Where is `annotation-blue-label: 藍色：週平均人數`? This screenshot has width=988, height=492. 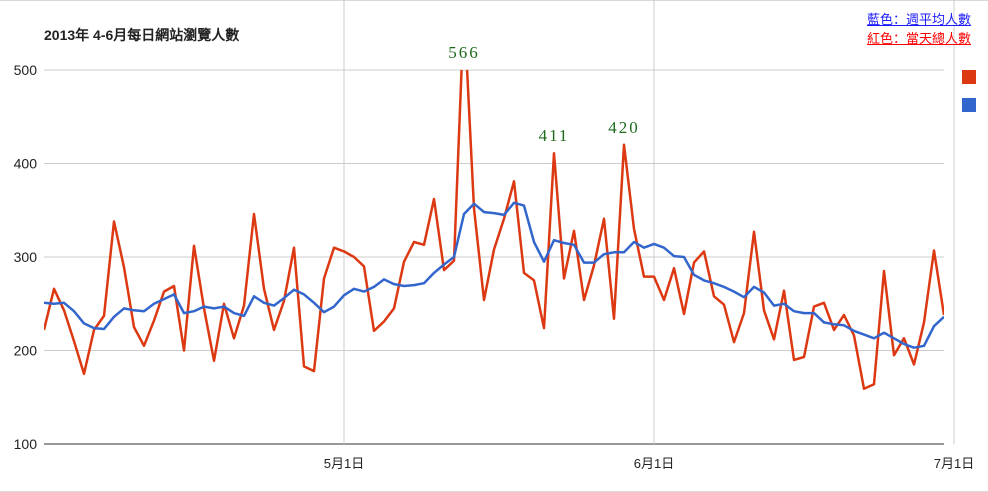
annotation-blue-label: 藍色：週平均人數 is located at coordinates (918, 19).